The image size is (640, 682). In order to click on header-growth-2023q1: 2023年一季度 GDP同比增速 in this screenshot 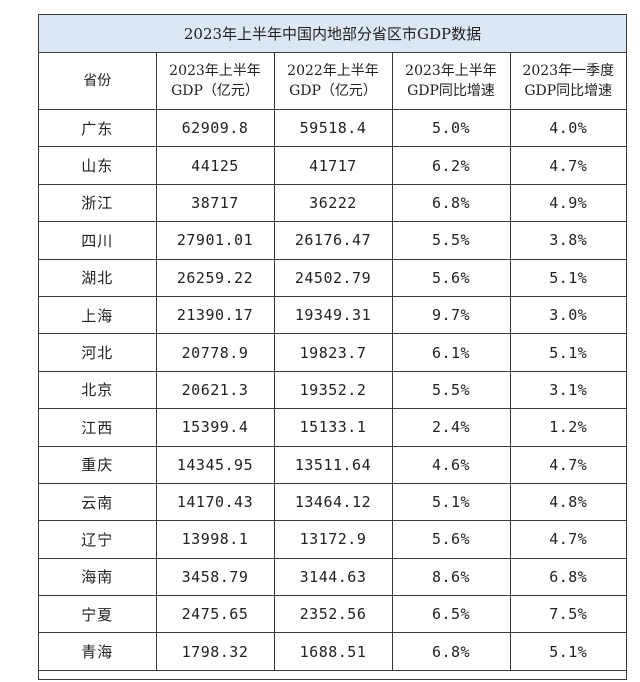, I will do `click(567, 81)`.